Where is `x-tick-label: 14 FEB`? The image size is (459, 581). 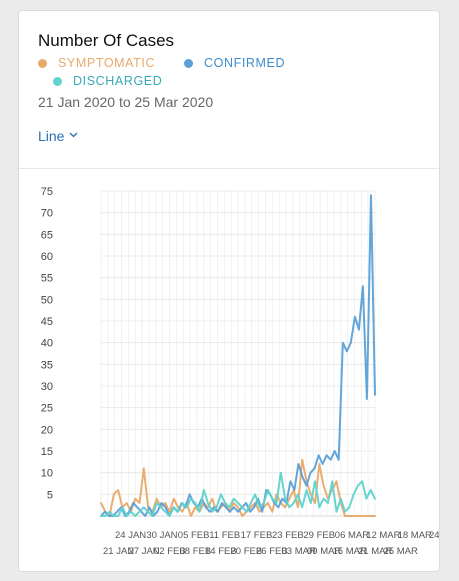 x-tick-label: 14 FEB is located at coordinates (221, 551).